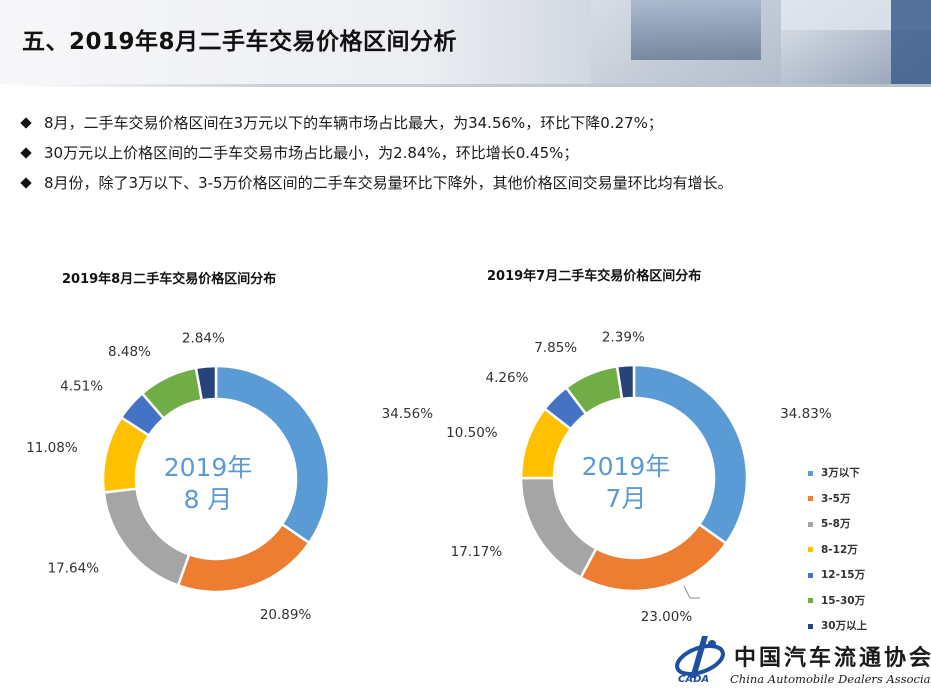 Image resolution: width=931 pixels, height=695 pixels. What do you see at coordinates (594, 276) in the screenshot?
I see `chart-title-july: 2019年7月二手车交易价格区间分布` at bounding box center [594, 276].